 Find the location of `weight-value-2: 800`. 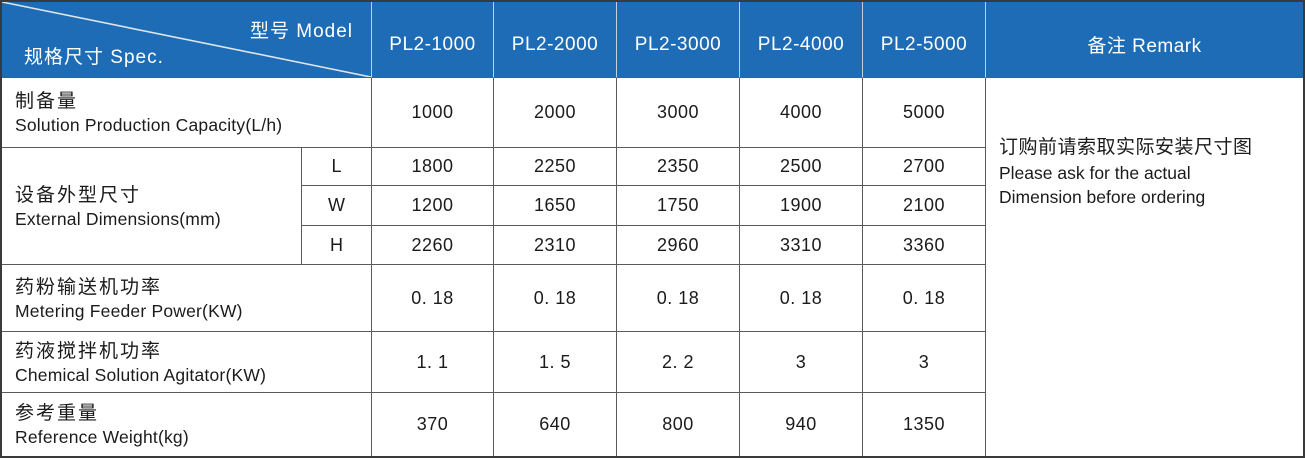

weight-value-2: 800 is located at coordinates (678, 424).